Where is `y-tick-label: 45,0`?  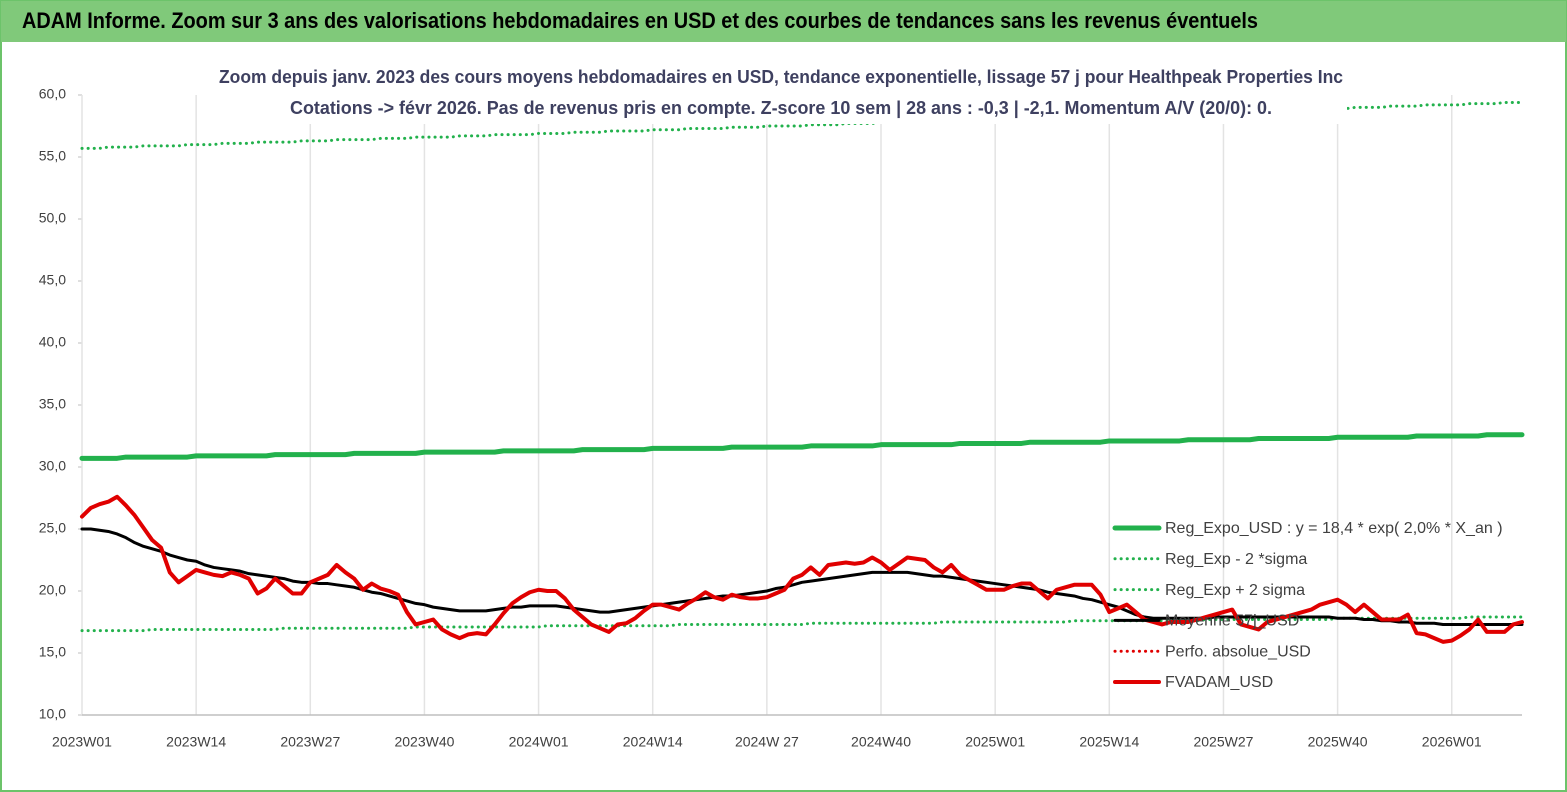
y-tick-label: 45,0 is located at coordinates (52, 280).